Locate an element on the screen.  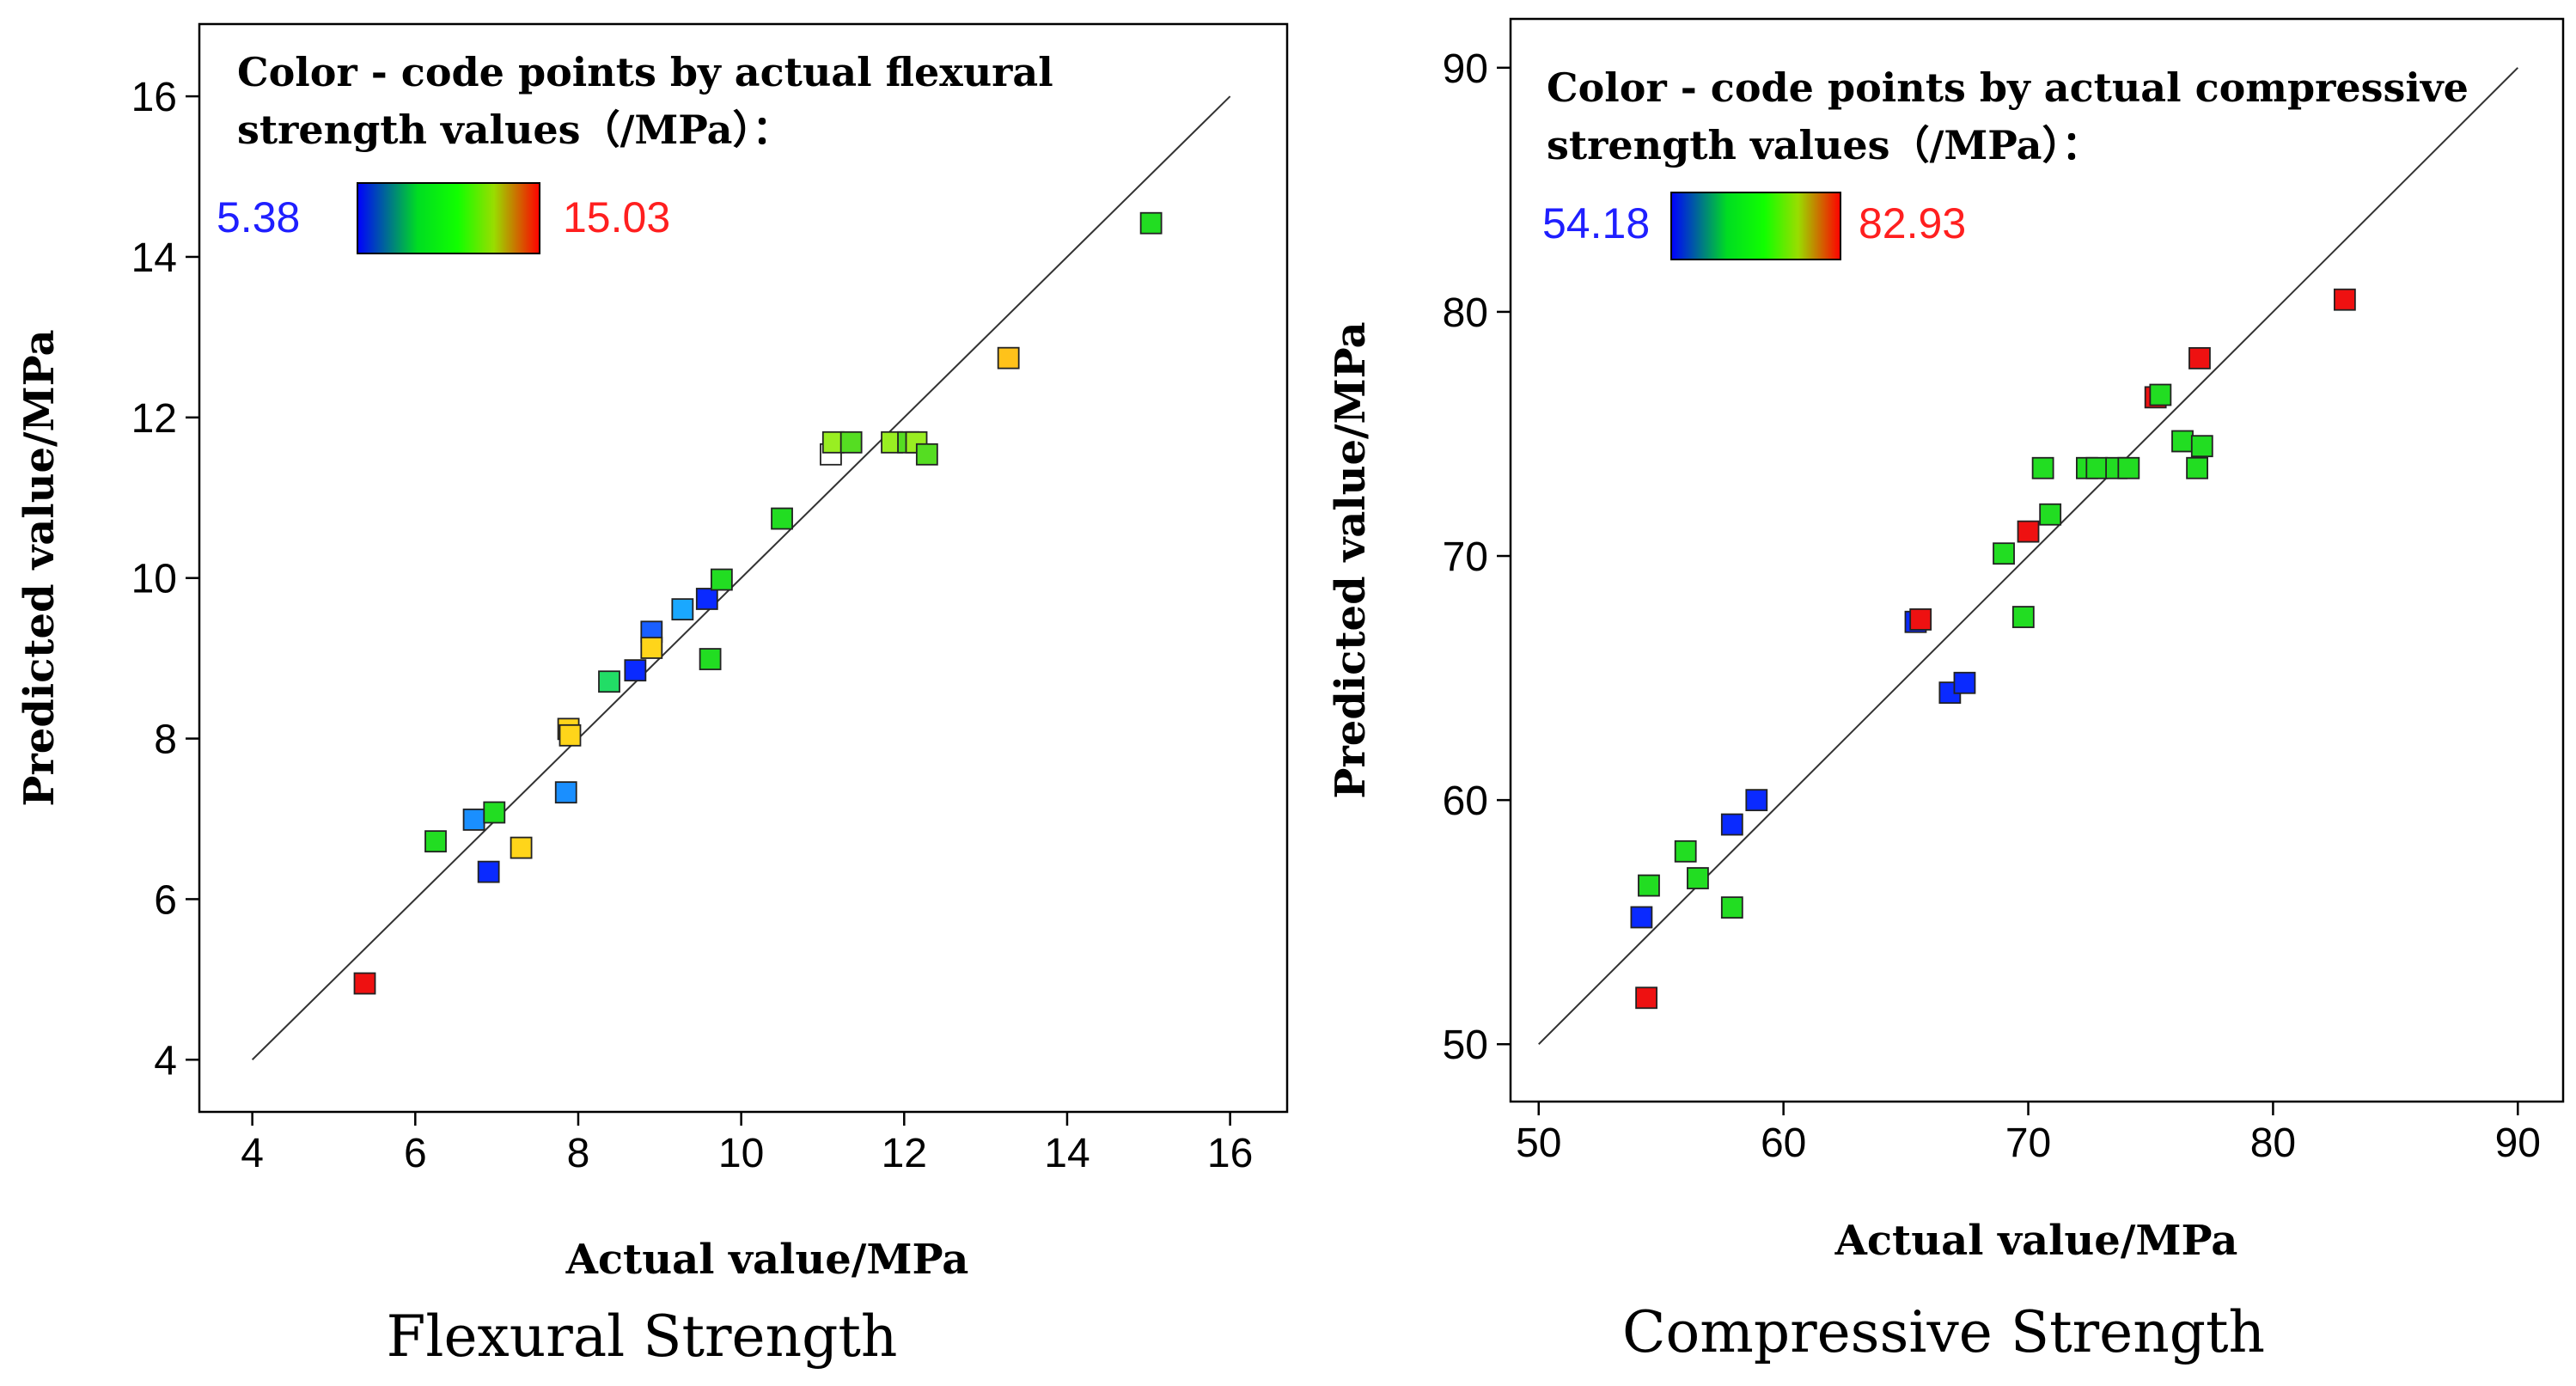
x-tick-label: 14 is located at coordinates (1067, 1154).